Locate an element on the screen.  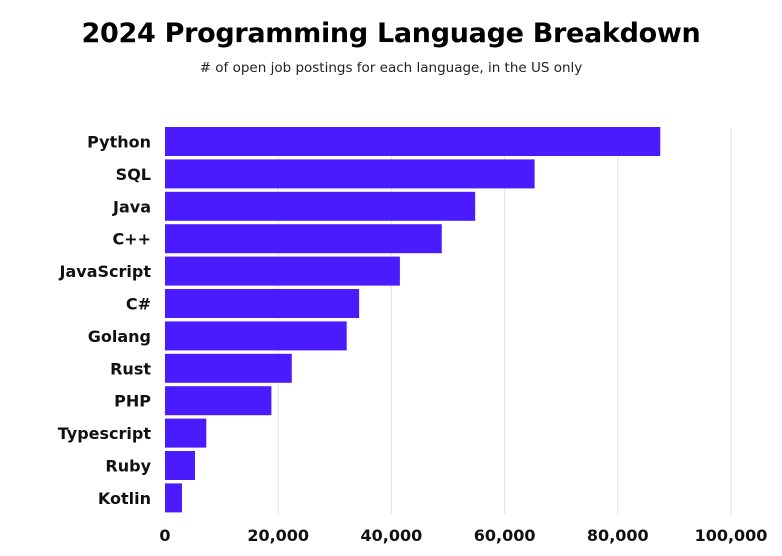
category-label-kotlin: Kotlin is located at coordinates (124, 498).